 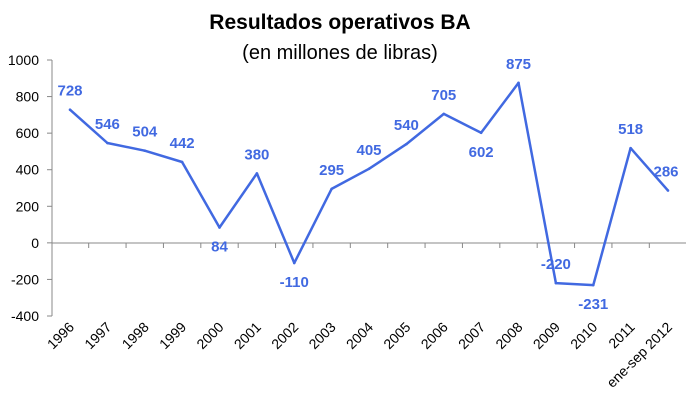 I want to click on data-label: 504, so click(x=145, y=132).